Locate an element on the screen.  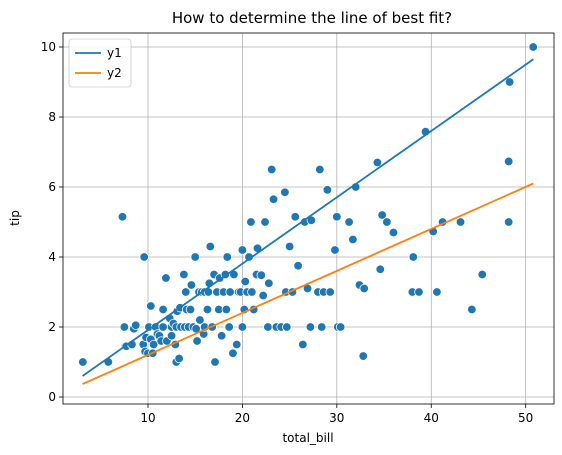
x-axis-ticks: 10 20 30 40 50 is located at coordinates (336, 414).